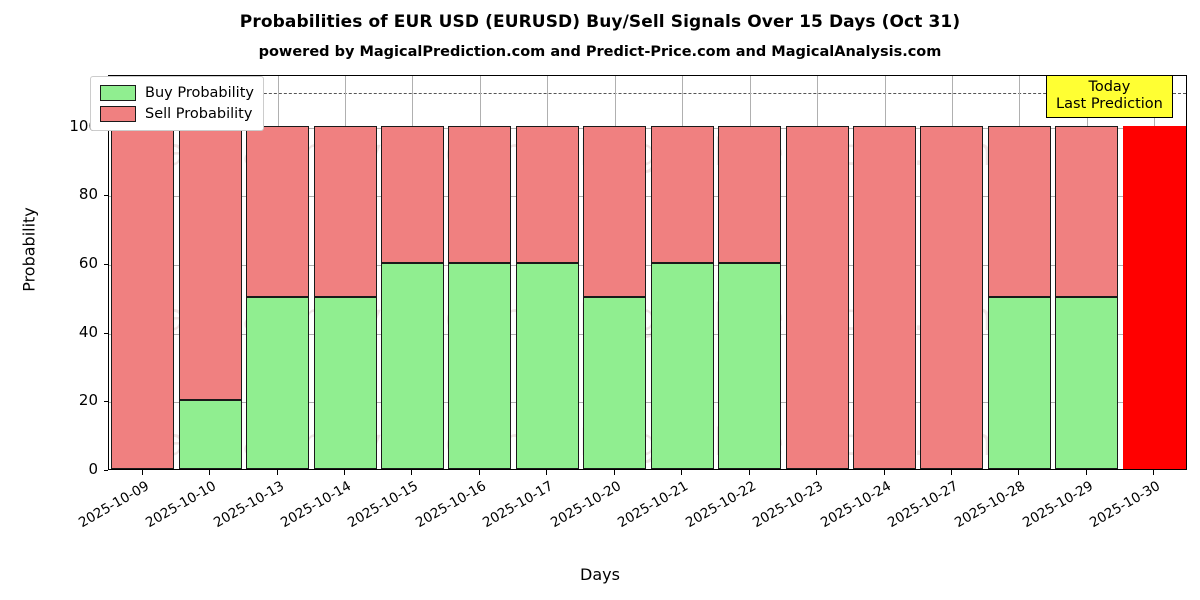 This screenshot has height=600, width=1200. I want to click on legend-label-buy: Buy Probability, so click(199, 92).